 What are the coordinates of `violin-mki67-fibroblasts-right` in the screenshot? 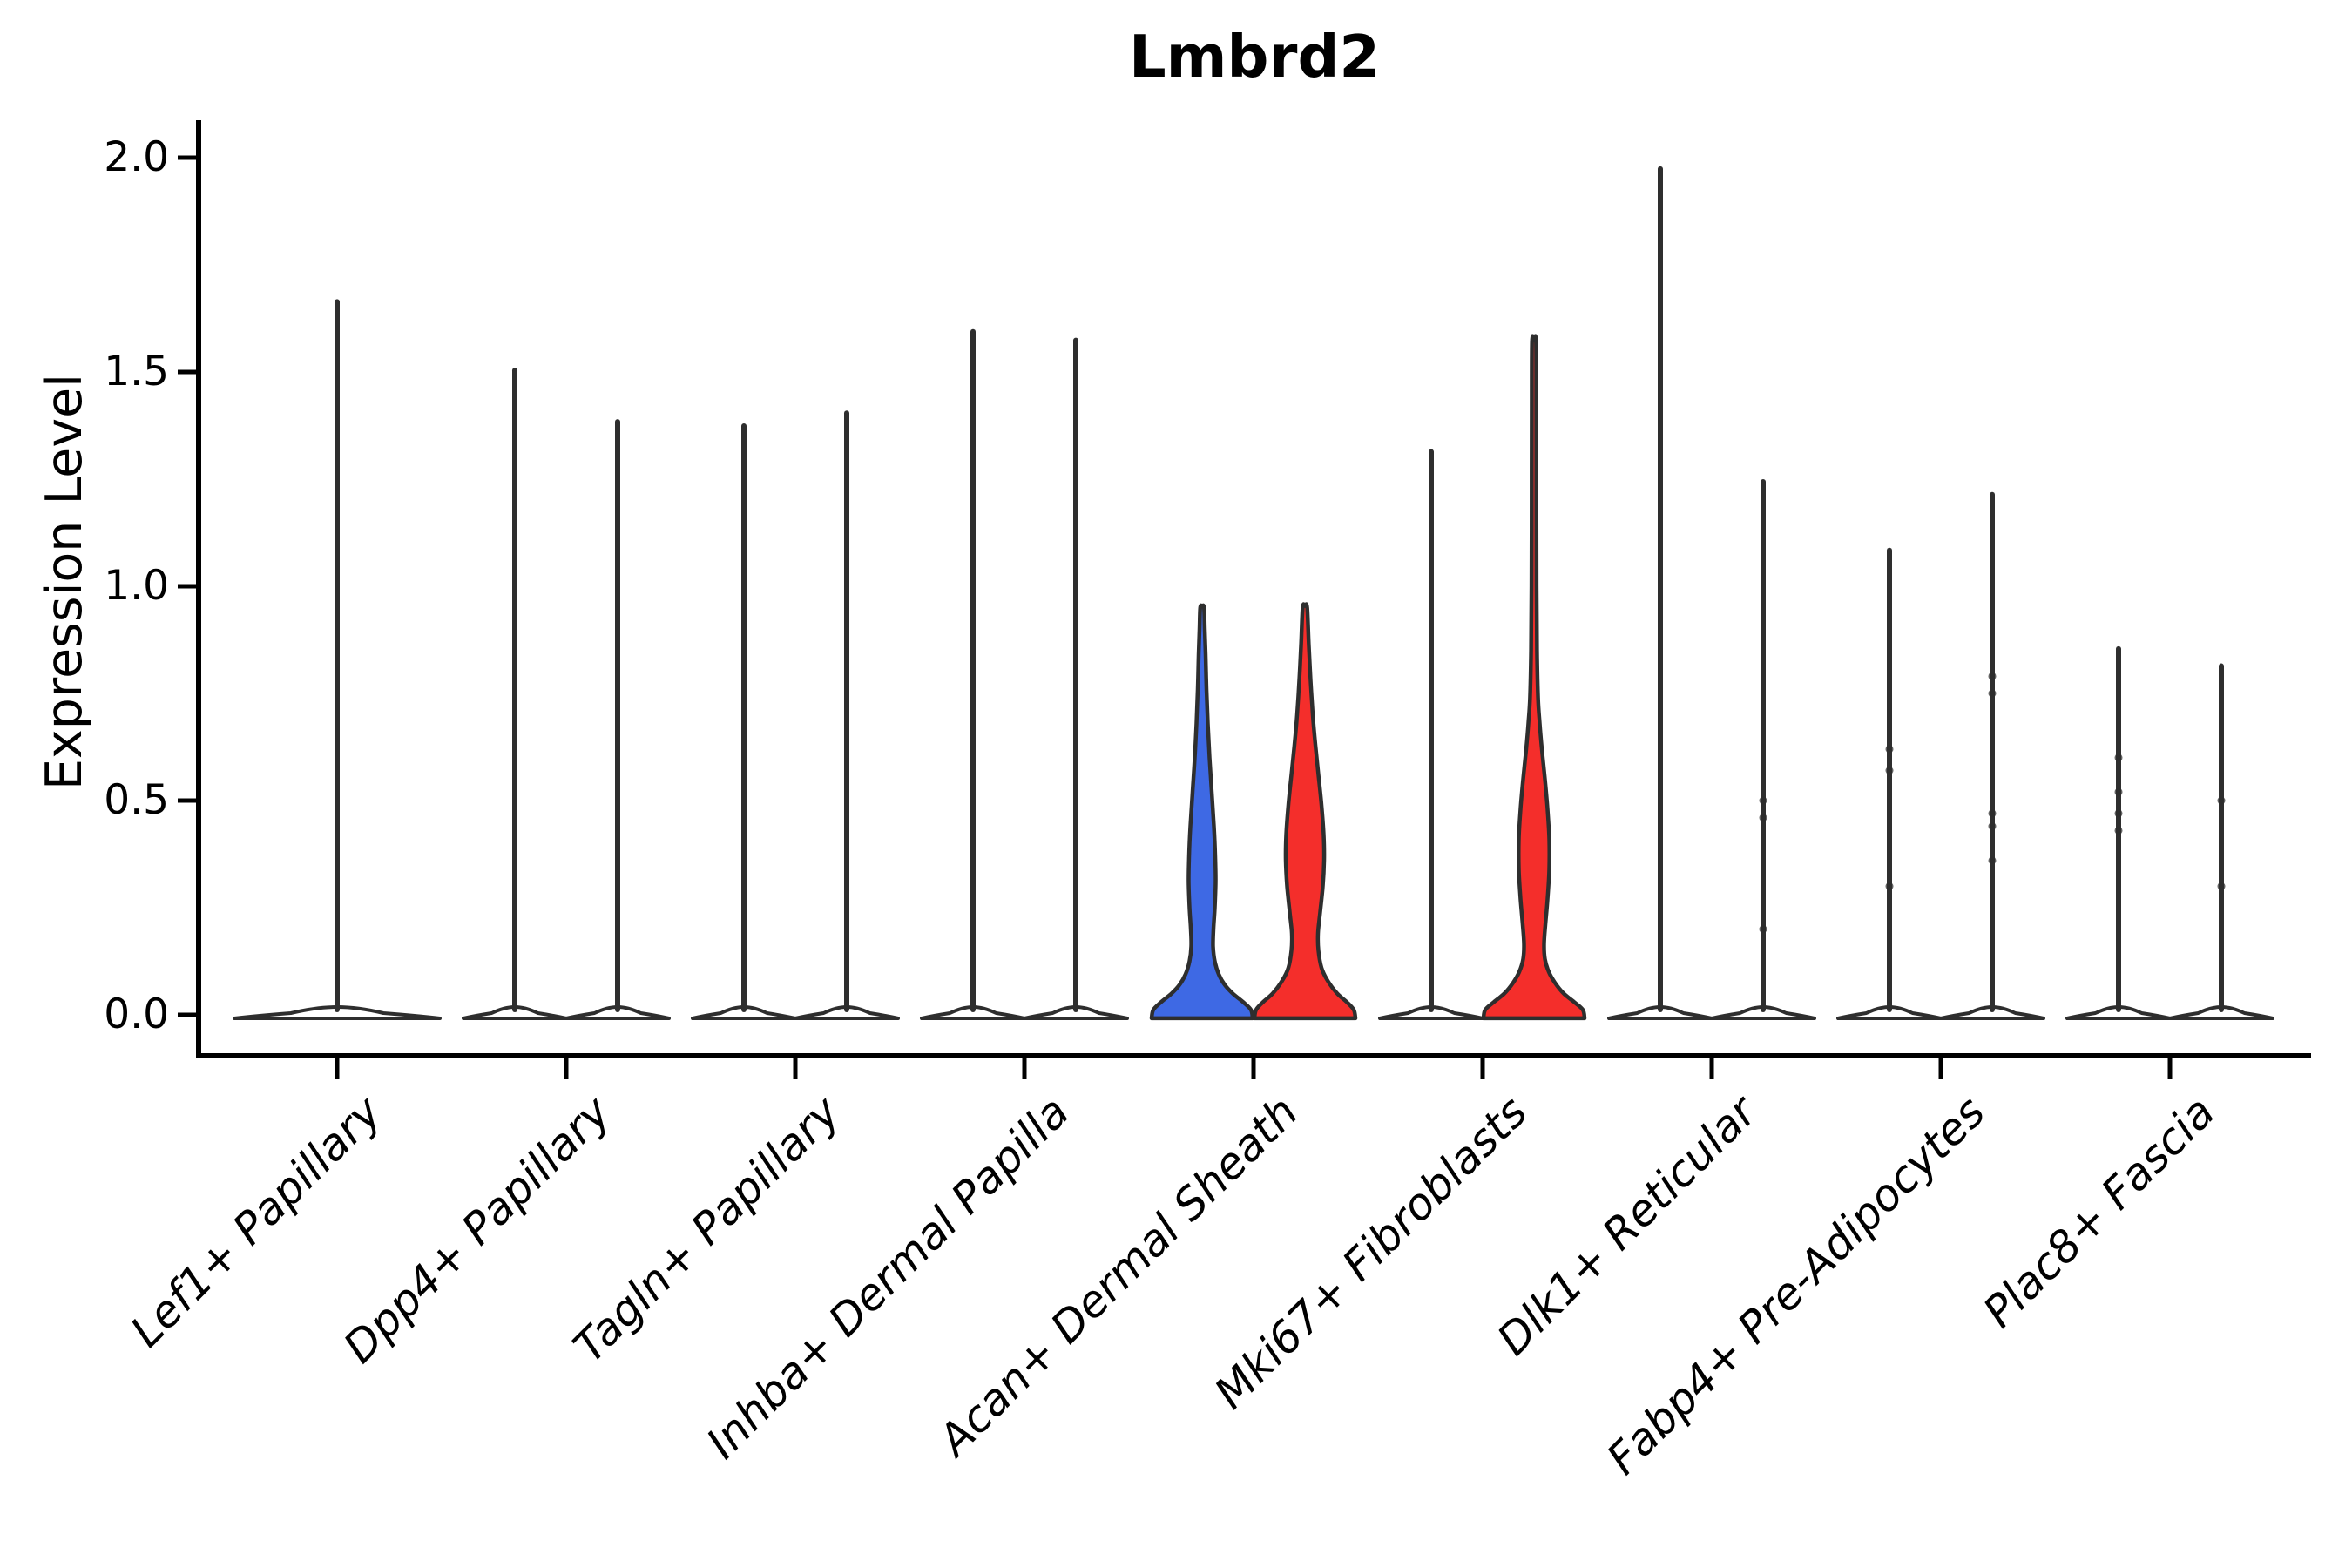 It's located at (1534, 677).